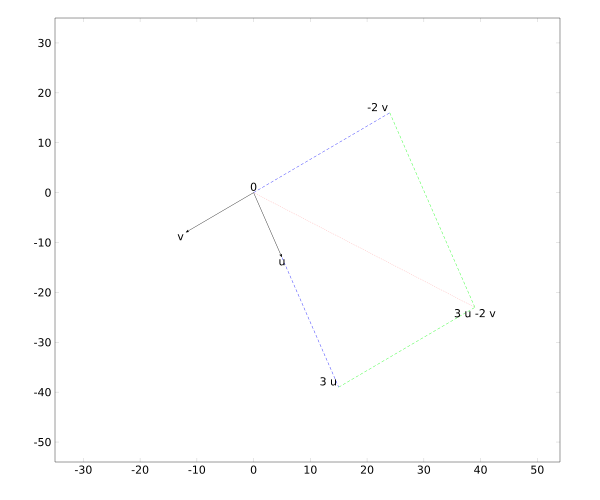  I want to click on annotation: 3 u, so click(328, 381).